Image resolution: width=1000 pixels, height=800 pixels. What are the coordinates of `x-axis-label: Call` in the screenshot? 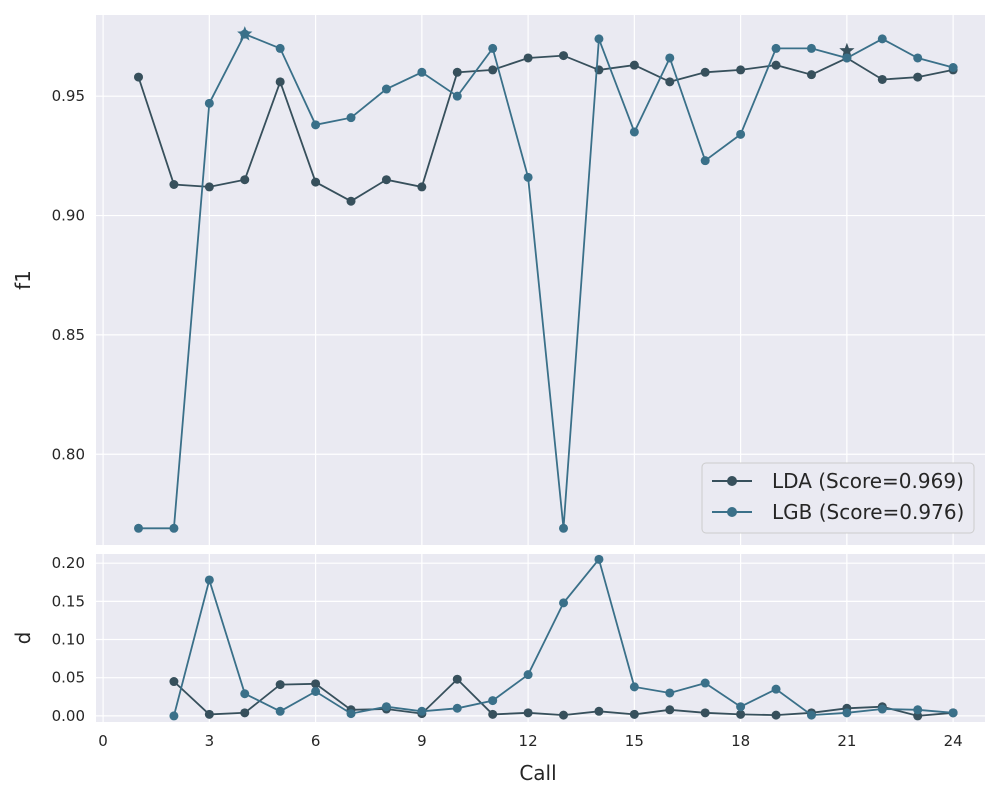 It's located at (537, 773).